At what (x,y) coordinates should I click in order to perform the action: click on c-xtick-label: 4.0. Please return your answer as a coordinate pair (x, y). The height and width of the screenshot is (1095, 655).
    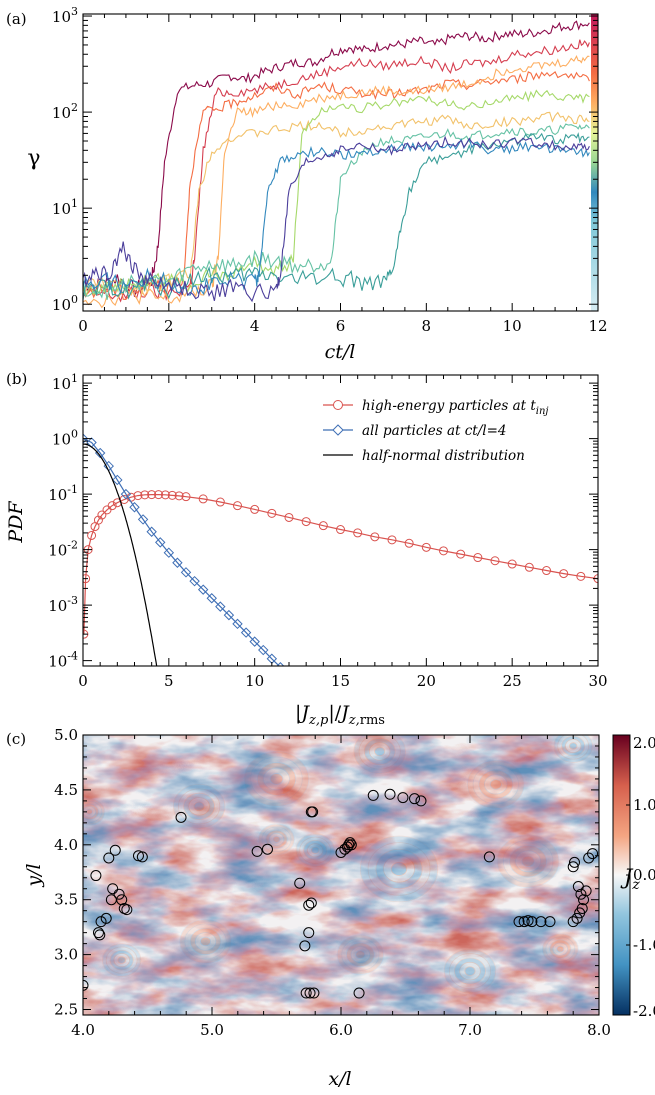
    Looking at the image, I should click on (83, 1030).